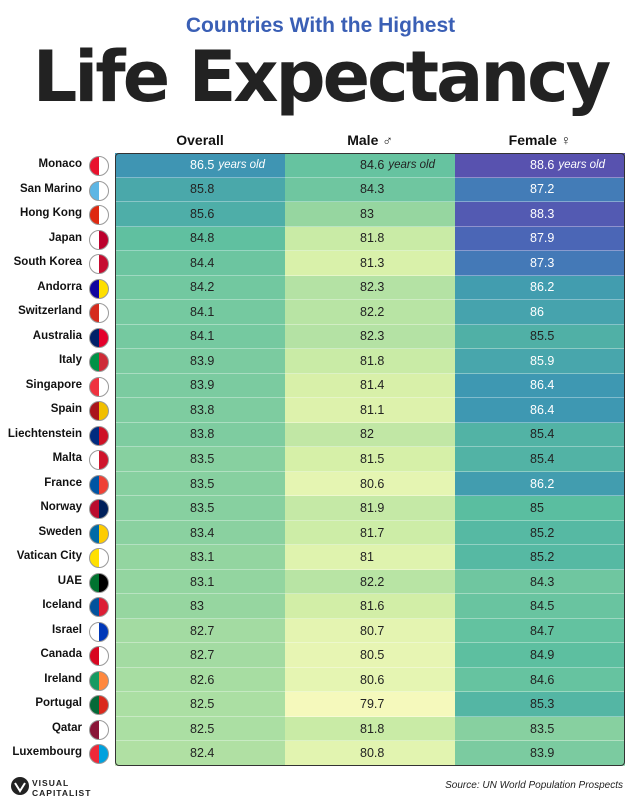 The height and width of the screenshot is (802, 641). I want to click on value-cell: 81.8, so click(370, 729).